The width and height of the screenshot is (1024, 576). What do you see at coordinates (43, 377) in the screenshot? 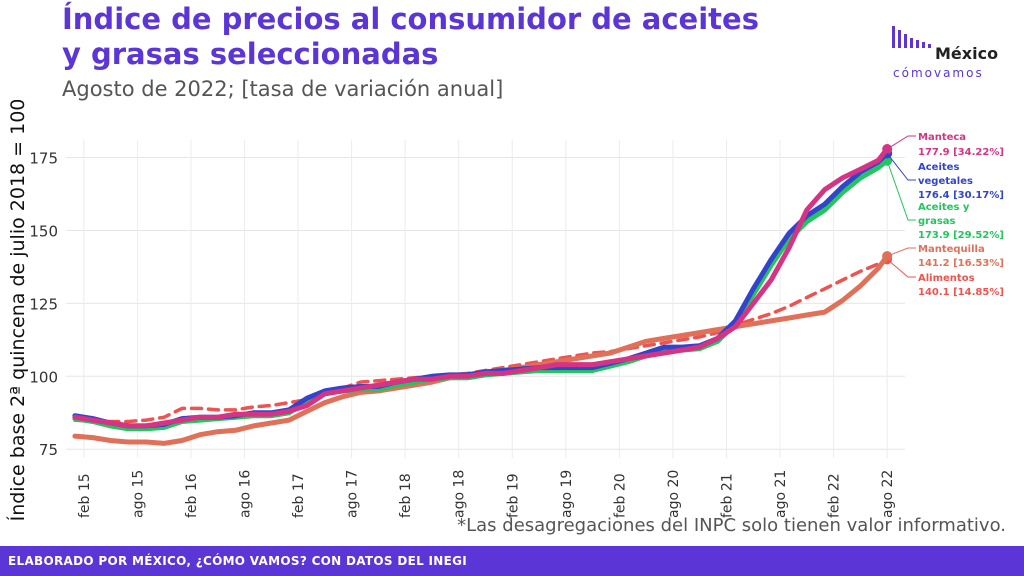
I see `y-tick-label: 100` at bounding box center [43, 377].